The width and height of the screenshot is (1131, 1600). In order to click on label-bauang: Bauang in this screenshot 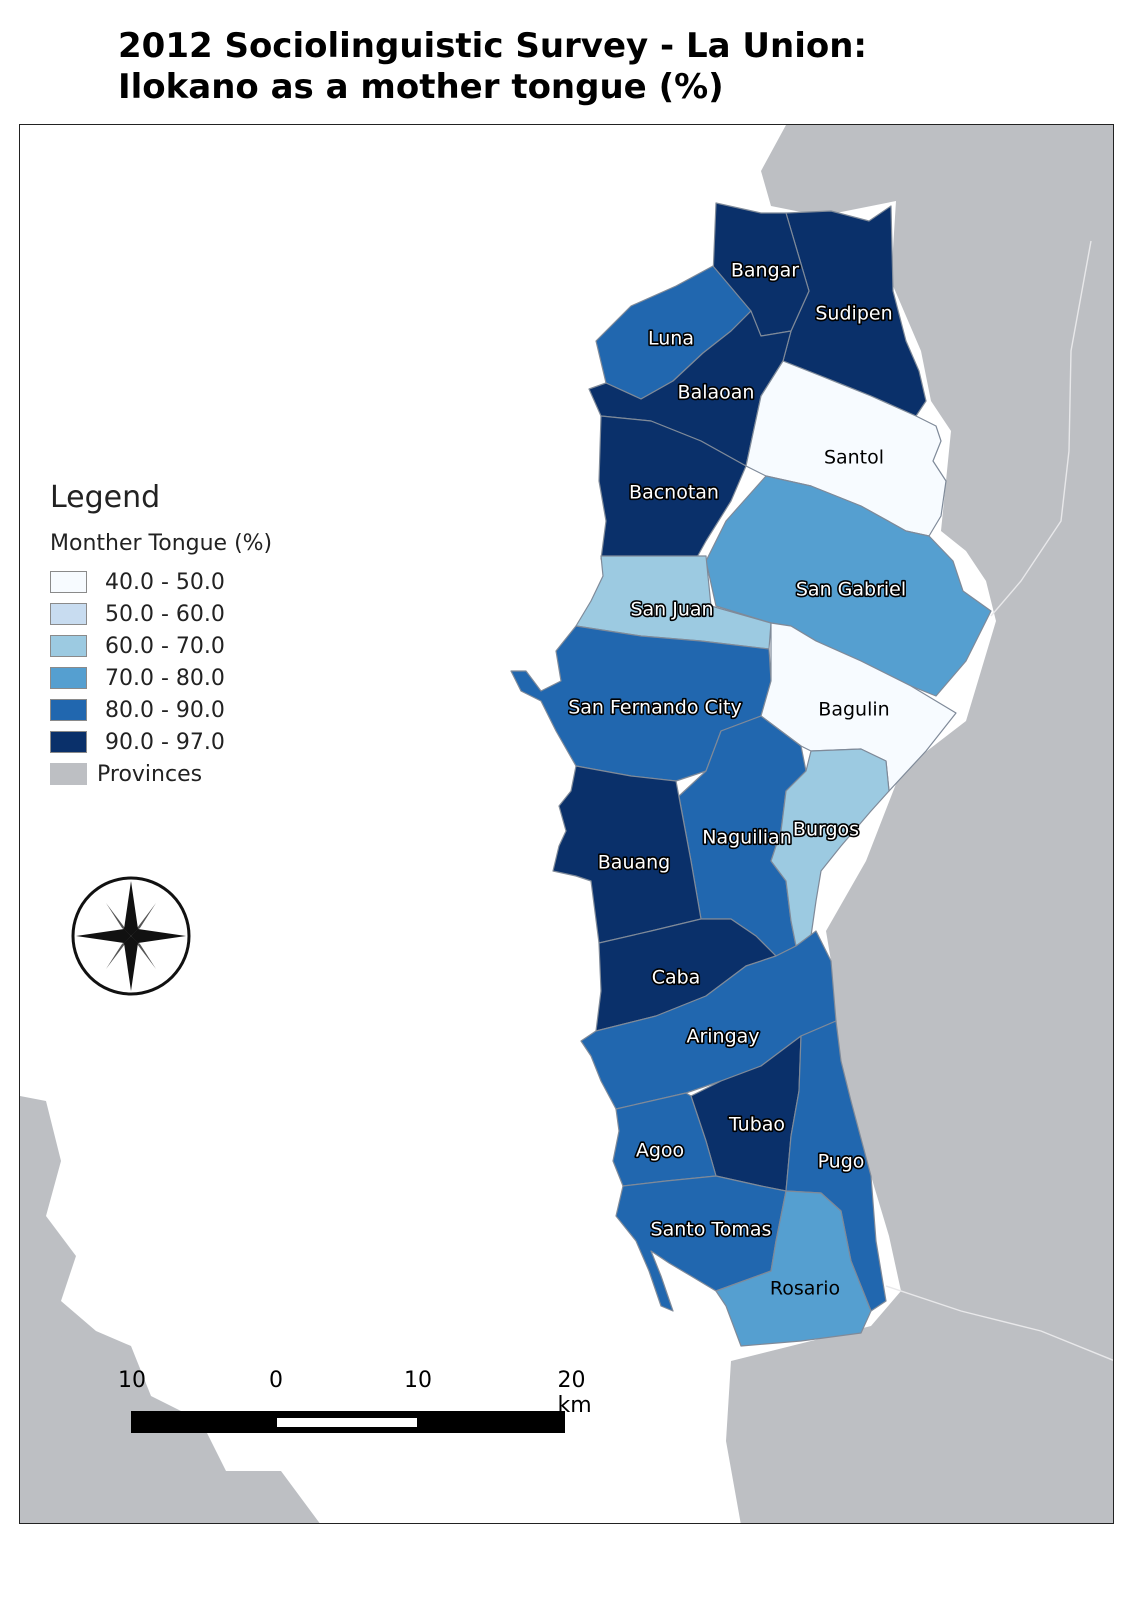, I will do `click(634, 863)`.